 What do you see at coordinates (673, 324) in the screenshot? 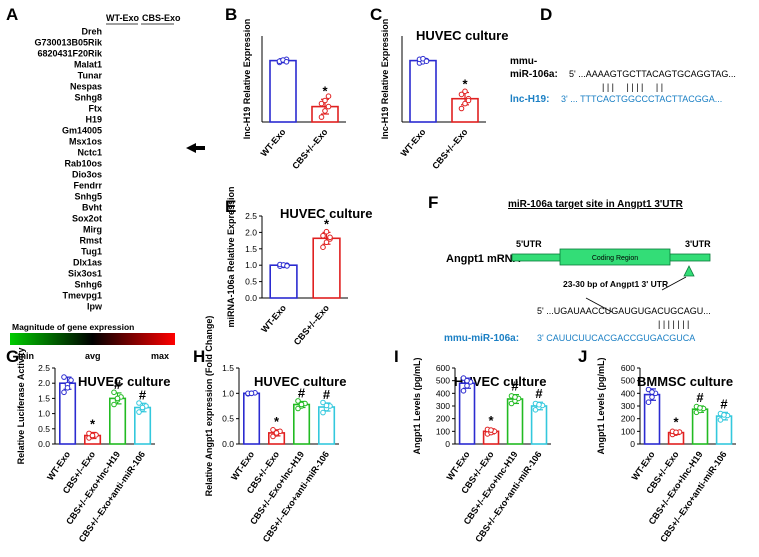
I see `f-pairing-bars: | | | | | | |` at bounding box center [673, 324].